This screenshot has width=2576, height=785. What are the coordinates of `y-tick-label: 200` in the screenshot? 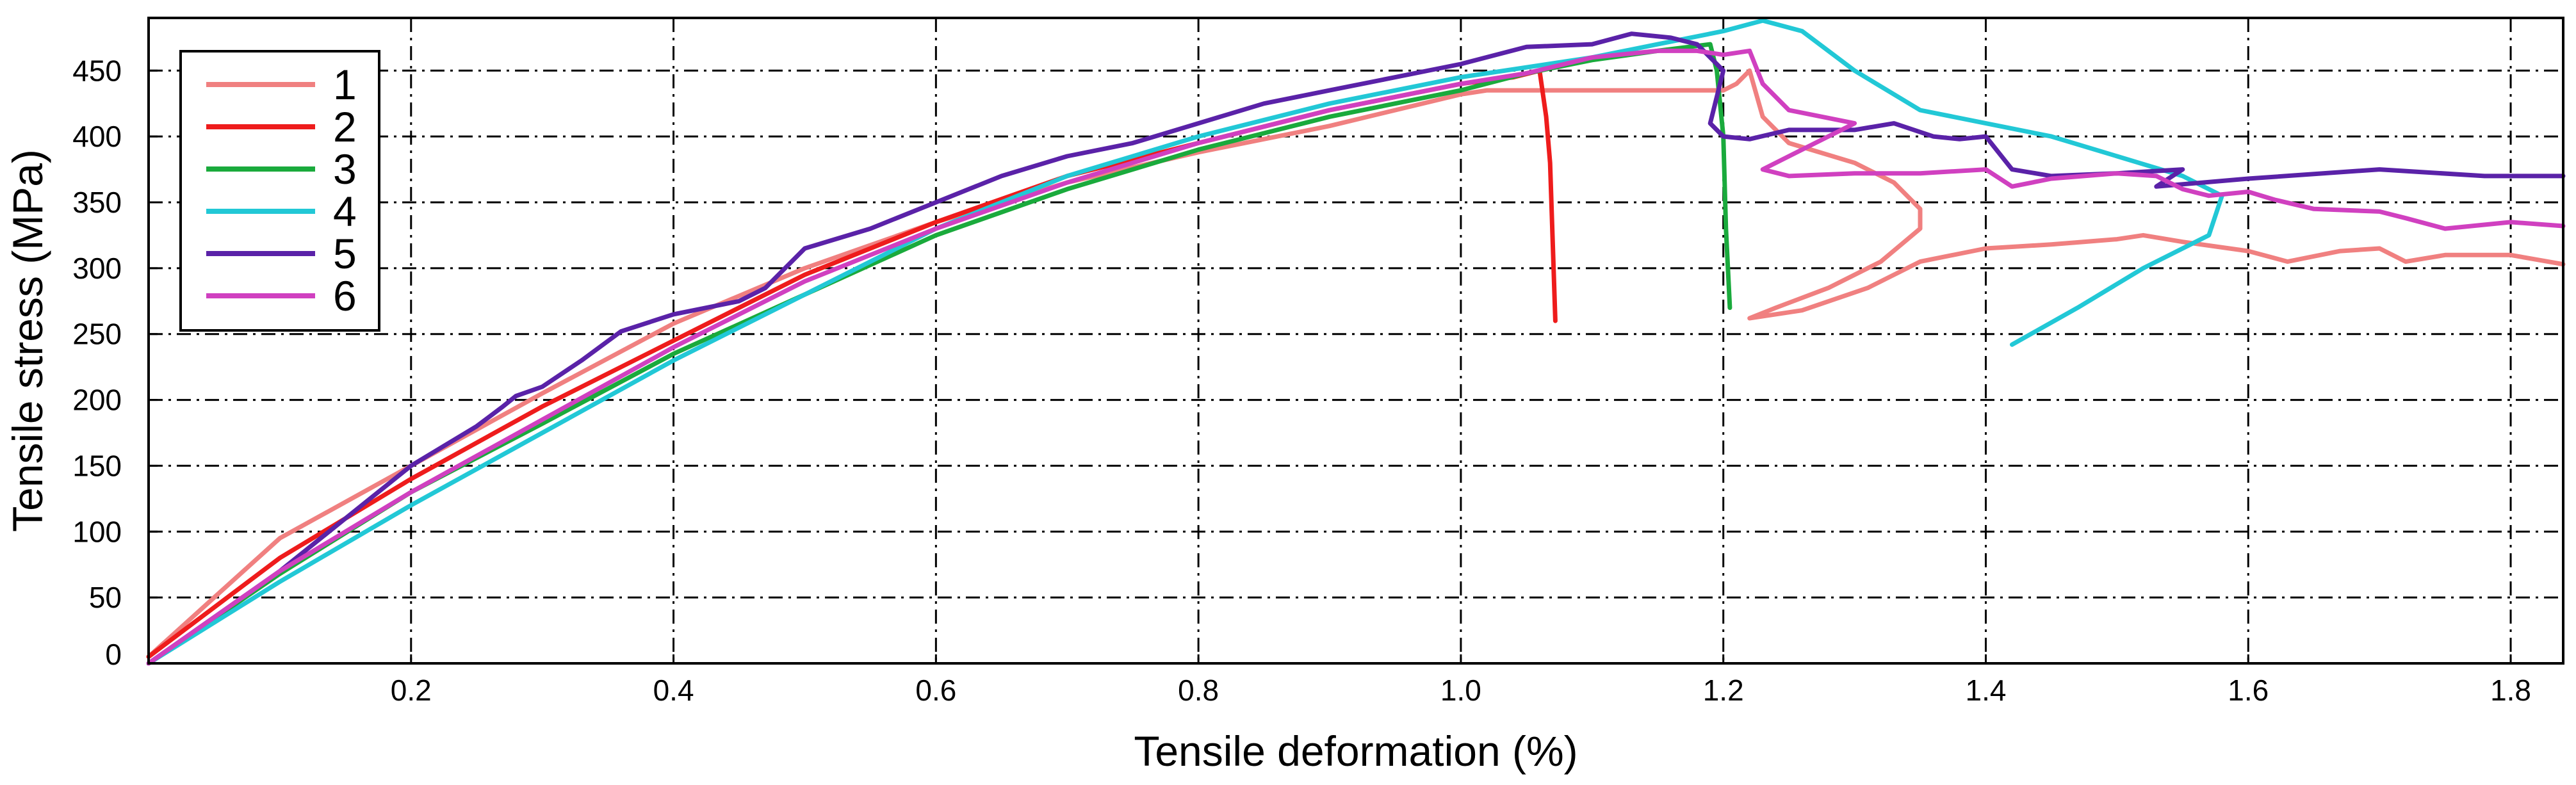 It's located at (97, 401).